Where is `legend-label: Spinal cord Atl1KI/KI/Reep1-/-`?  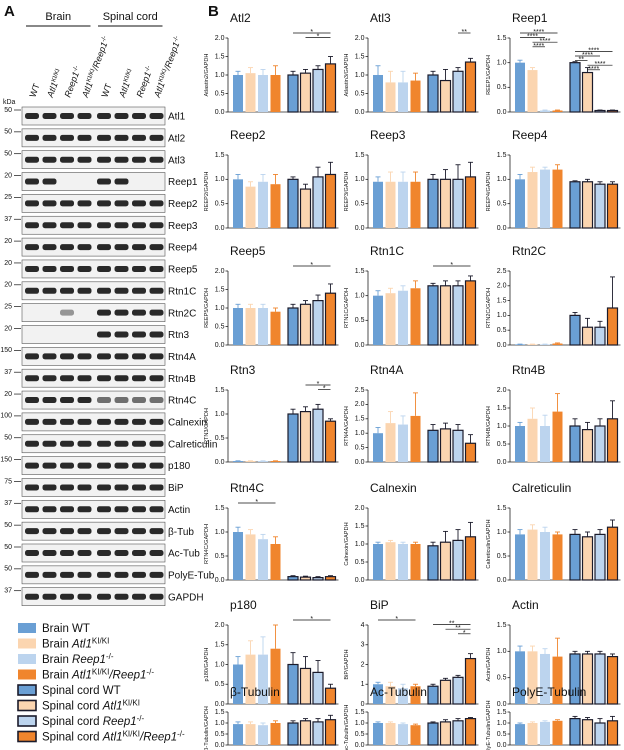 legend-label: Spinal cord Atl1KI/KI/Reep1-/- is located at coordinates (113, 736).